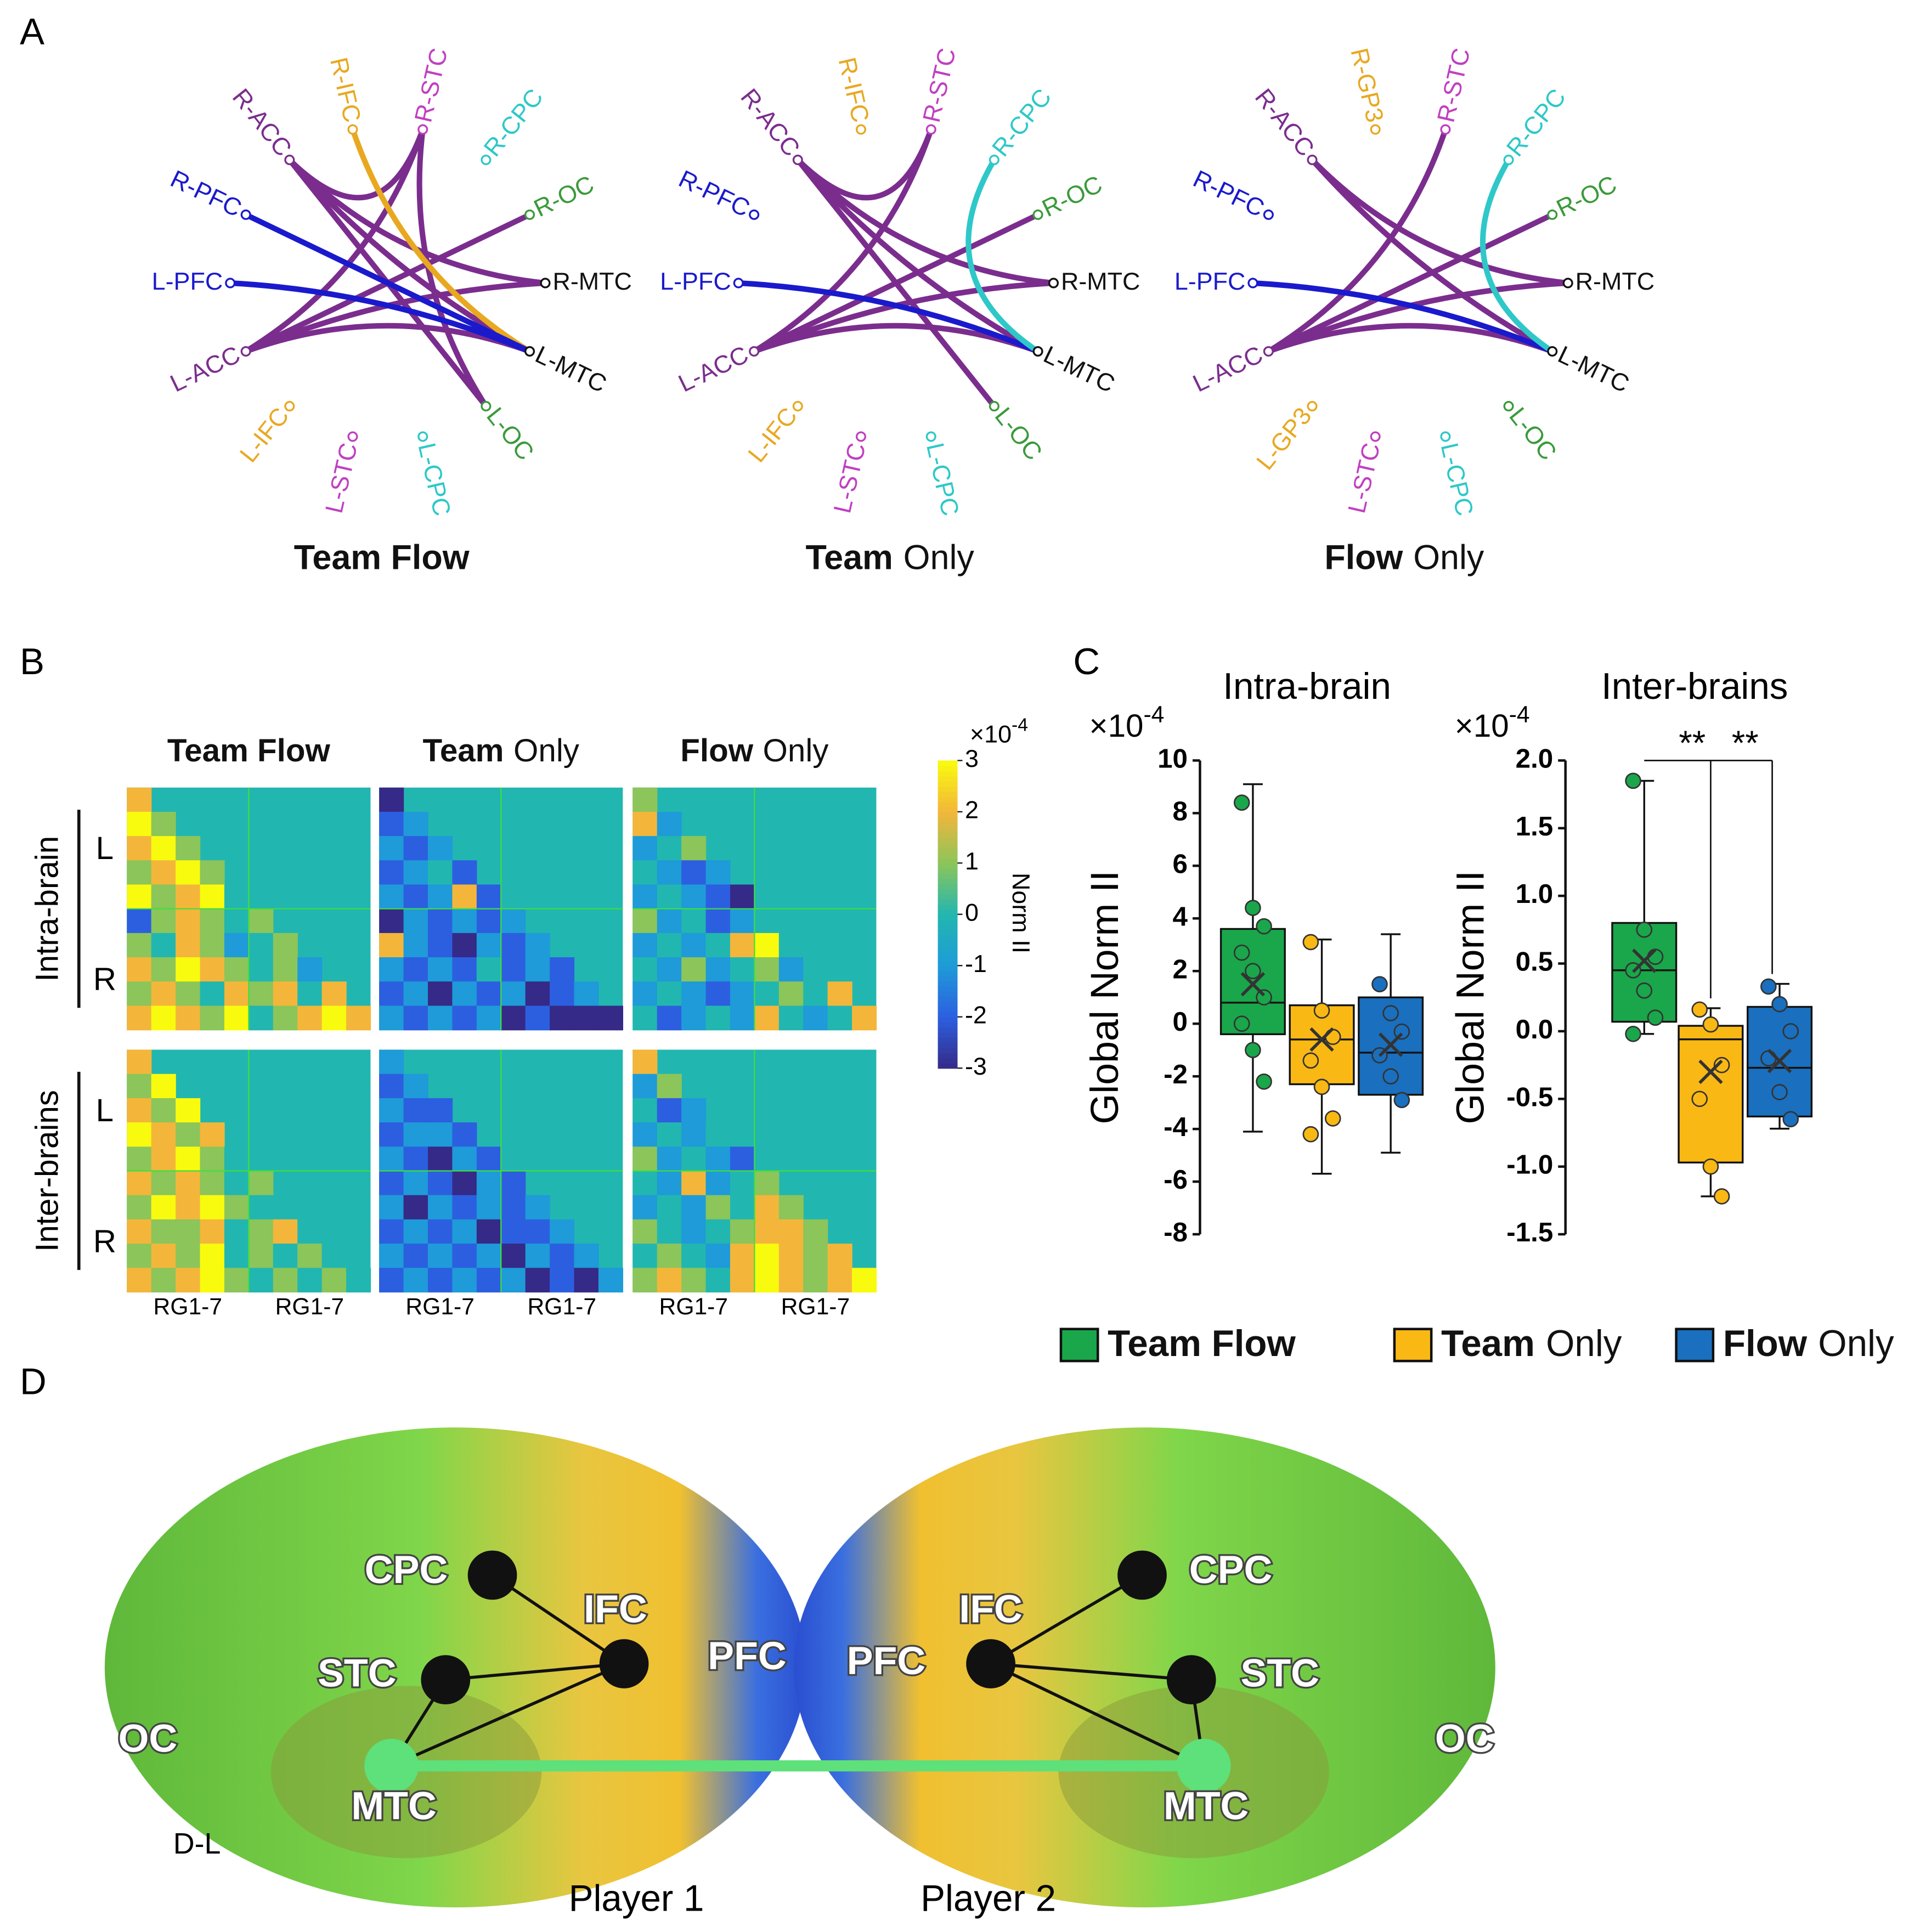 This screenshot has width=1920, height=1932. Describe the element at coordinates (976, 1015) in the screenshot. I see `colorbar-tick-label: -2` at that location.